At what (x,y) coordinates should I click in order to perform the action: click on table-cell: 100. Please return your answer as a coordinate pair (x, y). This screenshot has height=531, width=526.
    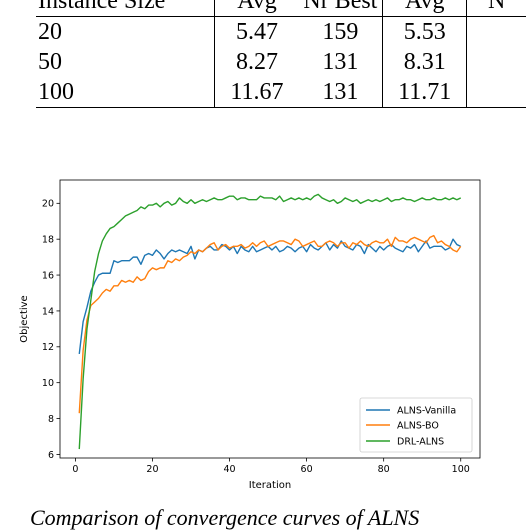
    Looking at the image, I should click on (56, 92).